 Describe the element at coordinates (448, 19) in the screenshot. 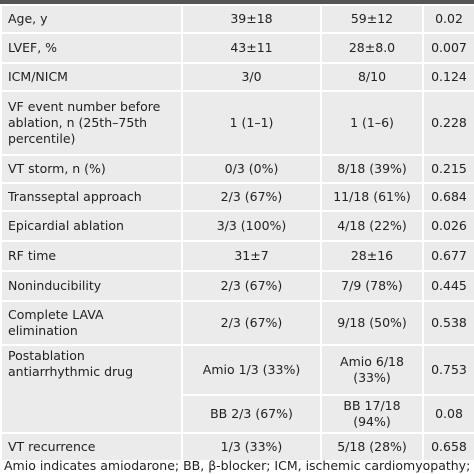

I see `cell: 0.02` at that location.